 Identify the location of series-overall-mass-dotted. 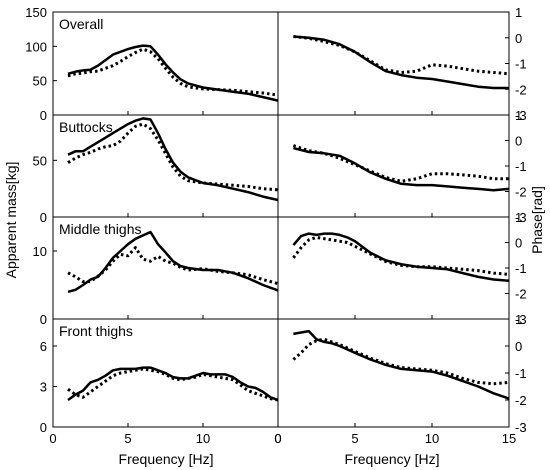
(173, 72).